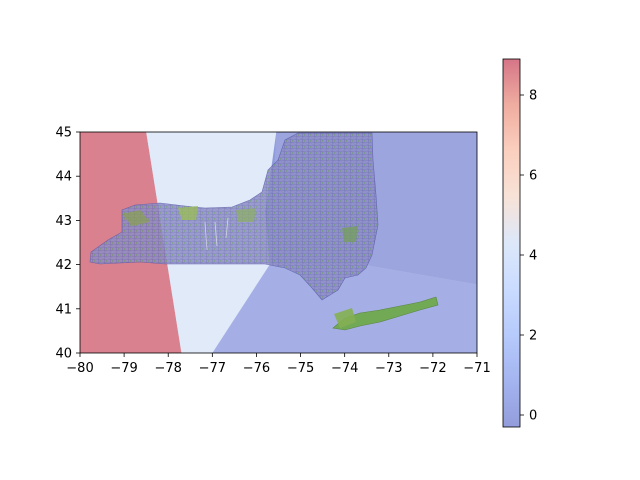 This screenshot has width=640, height=480. What do you see at coordinates (533, 176) in the screenshot?
I see `colorbar-tick-label: 6` at bounding box center [533, 176].